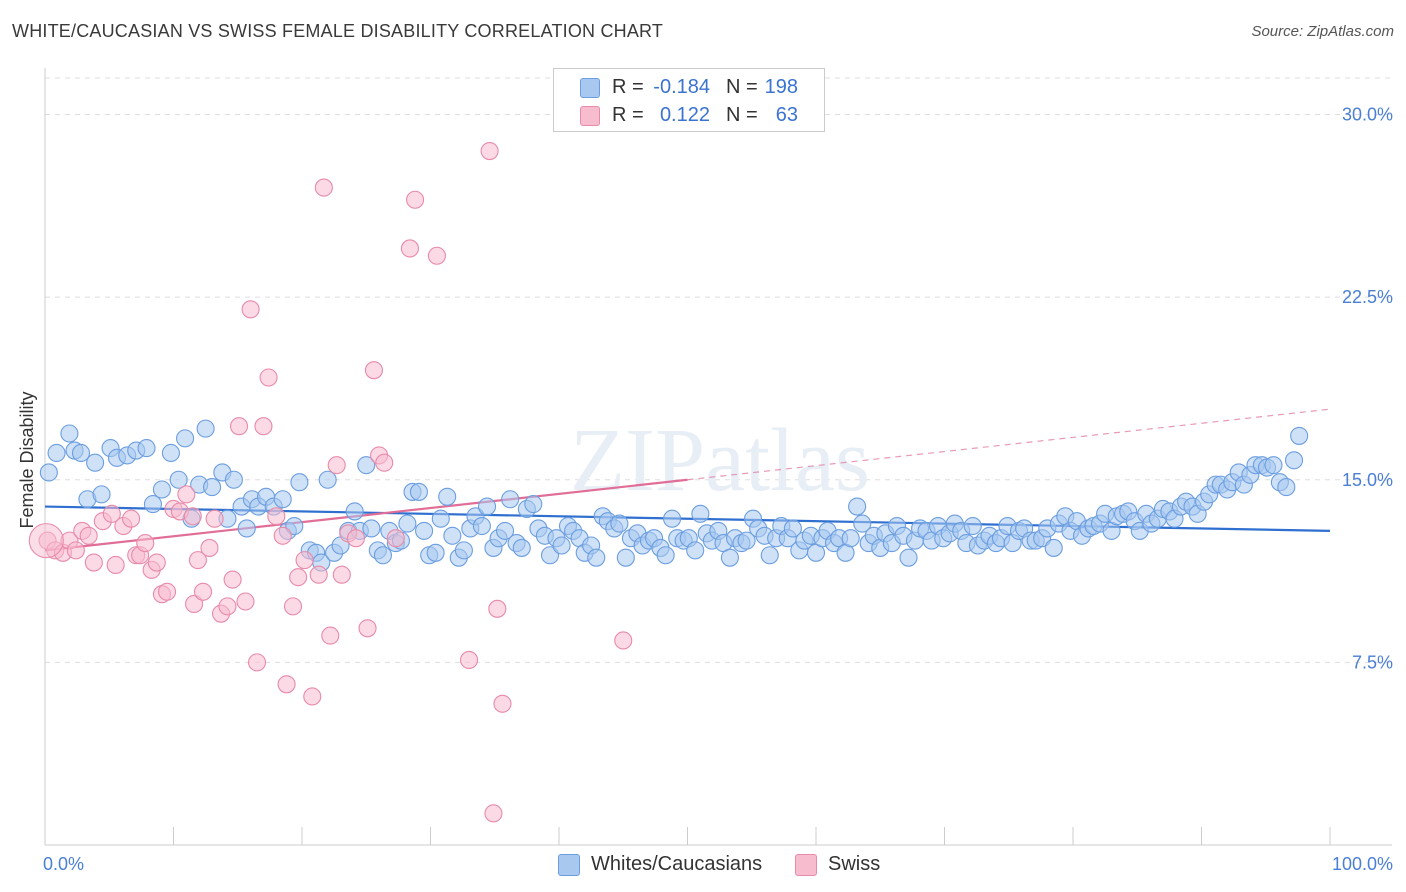 The width and height of the screenshot is (1406, 892). I want to click on legend-r-value: -0.184, so click(681, 87).